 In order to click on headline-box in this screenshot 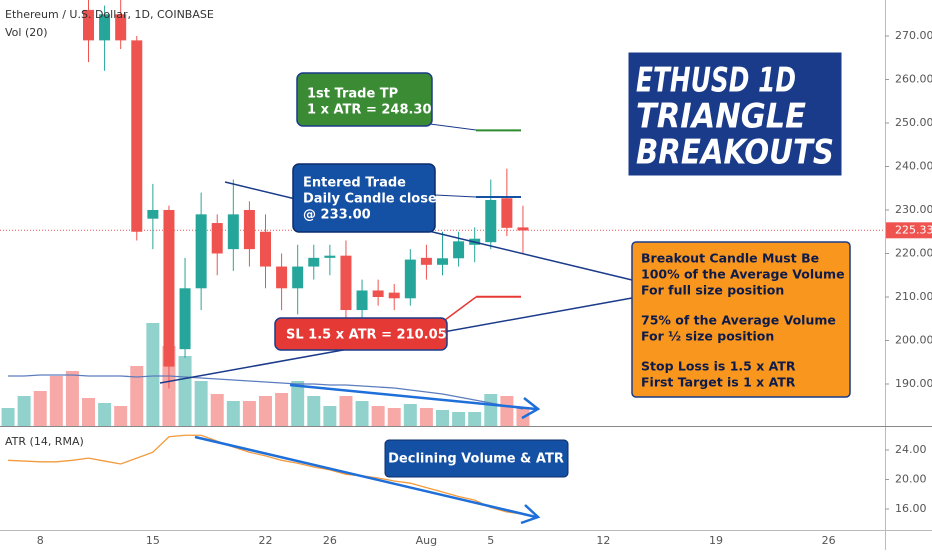, I will do `click(735, 114)`.